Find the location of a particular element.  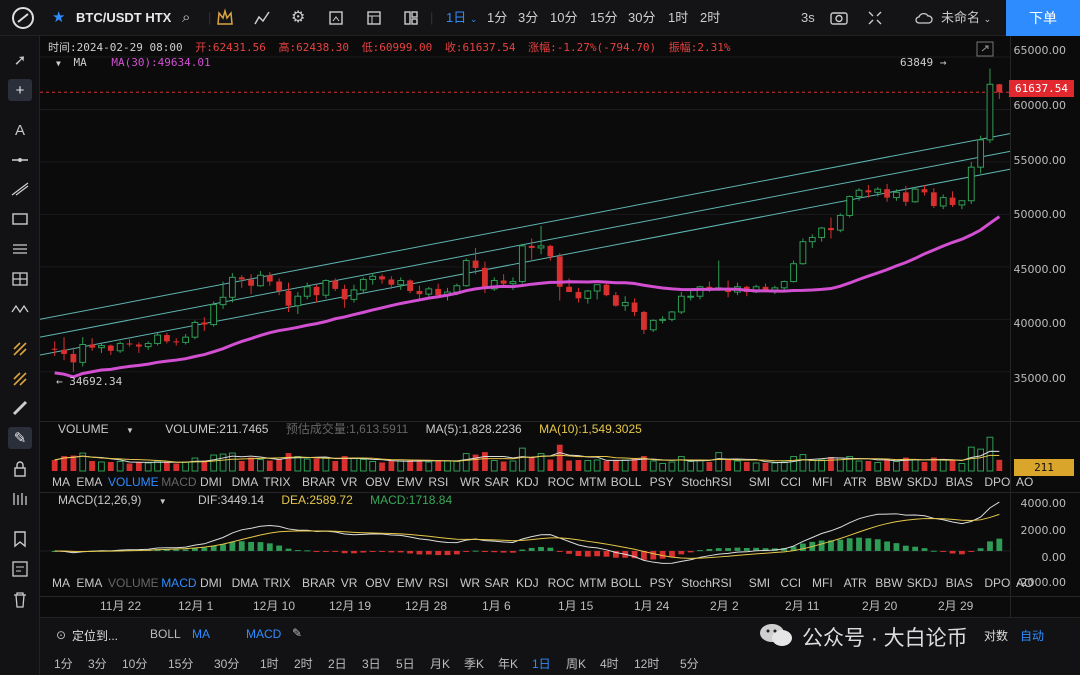

indicator-tab: BOLL is located at coordinates (626, 482).